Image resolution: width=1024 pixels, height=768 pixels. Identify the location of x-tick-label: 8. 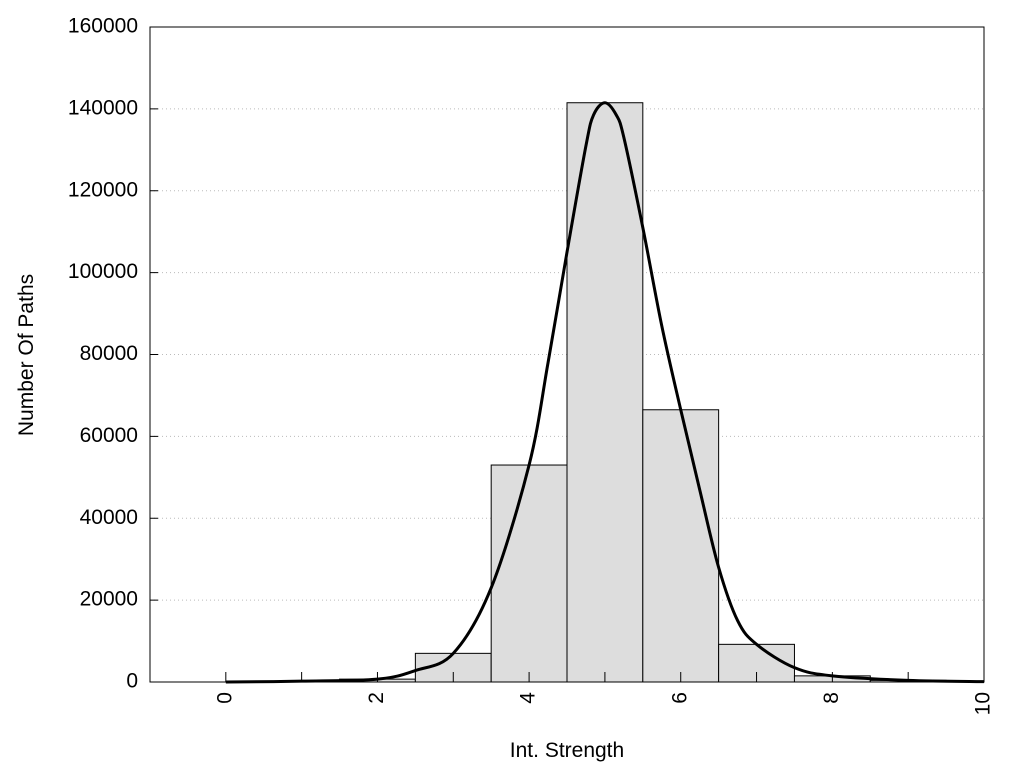
(831, 698).